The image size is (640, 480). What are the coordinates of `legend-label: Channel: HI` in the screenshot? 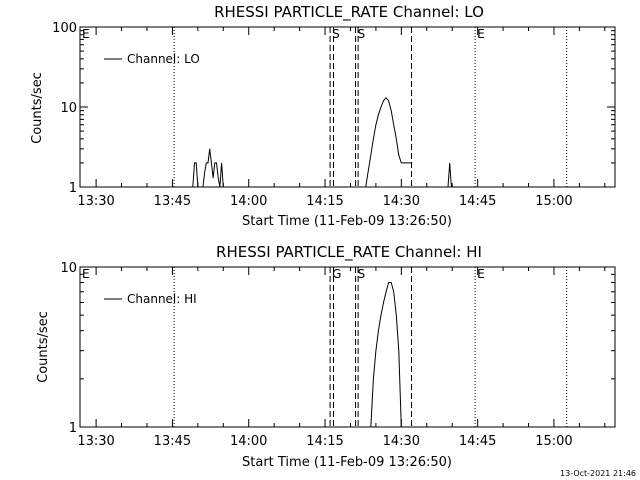 It's located at (162, 299).